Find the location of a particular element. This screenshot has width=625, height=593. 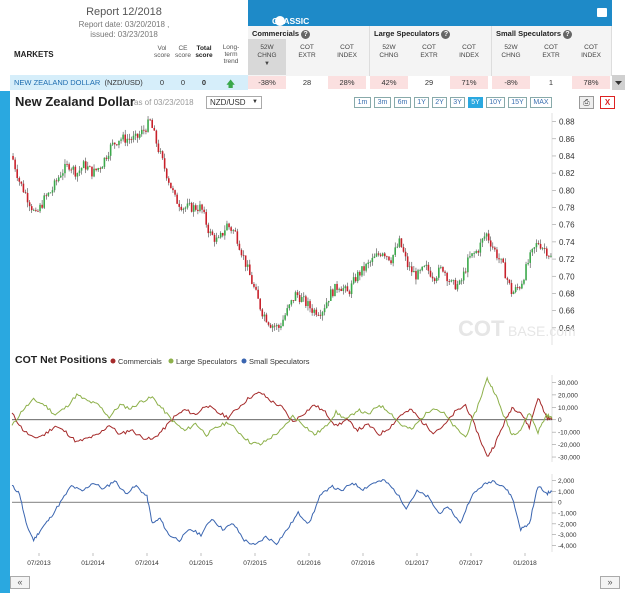

range-button-3y: 3Y is located at coordinates (457, 102).